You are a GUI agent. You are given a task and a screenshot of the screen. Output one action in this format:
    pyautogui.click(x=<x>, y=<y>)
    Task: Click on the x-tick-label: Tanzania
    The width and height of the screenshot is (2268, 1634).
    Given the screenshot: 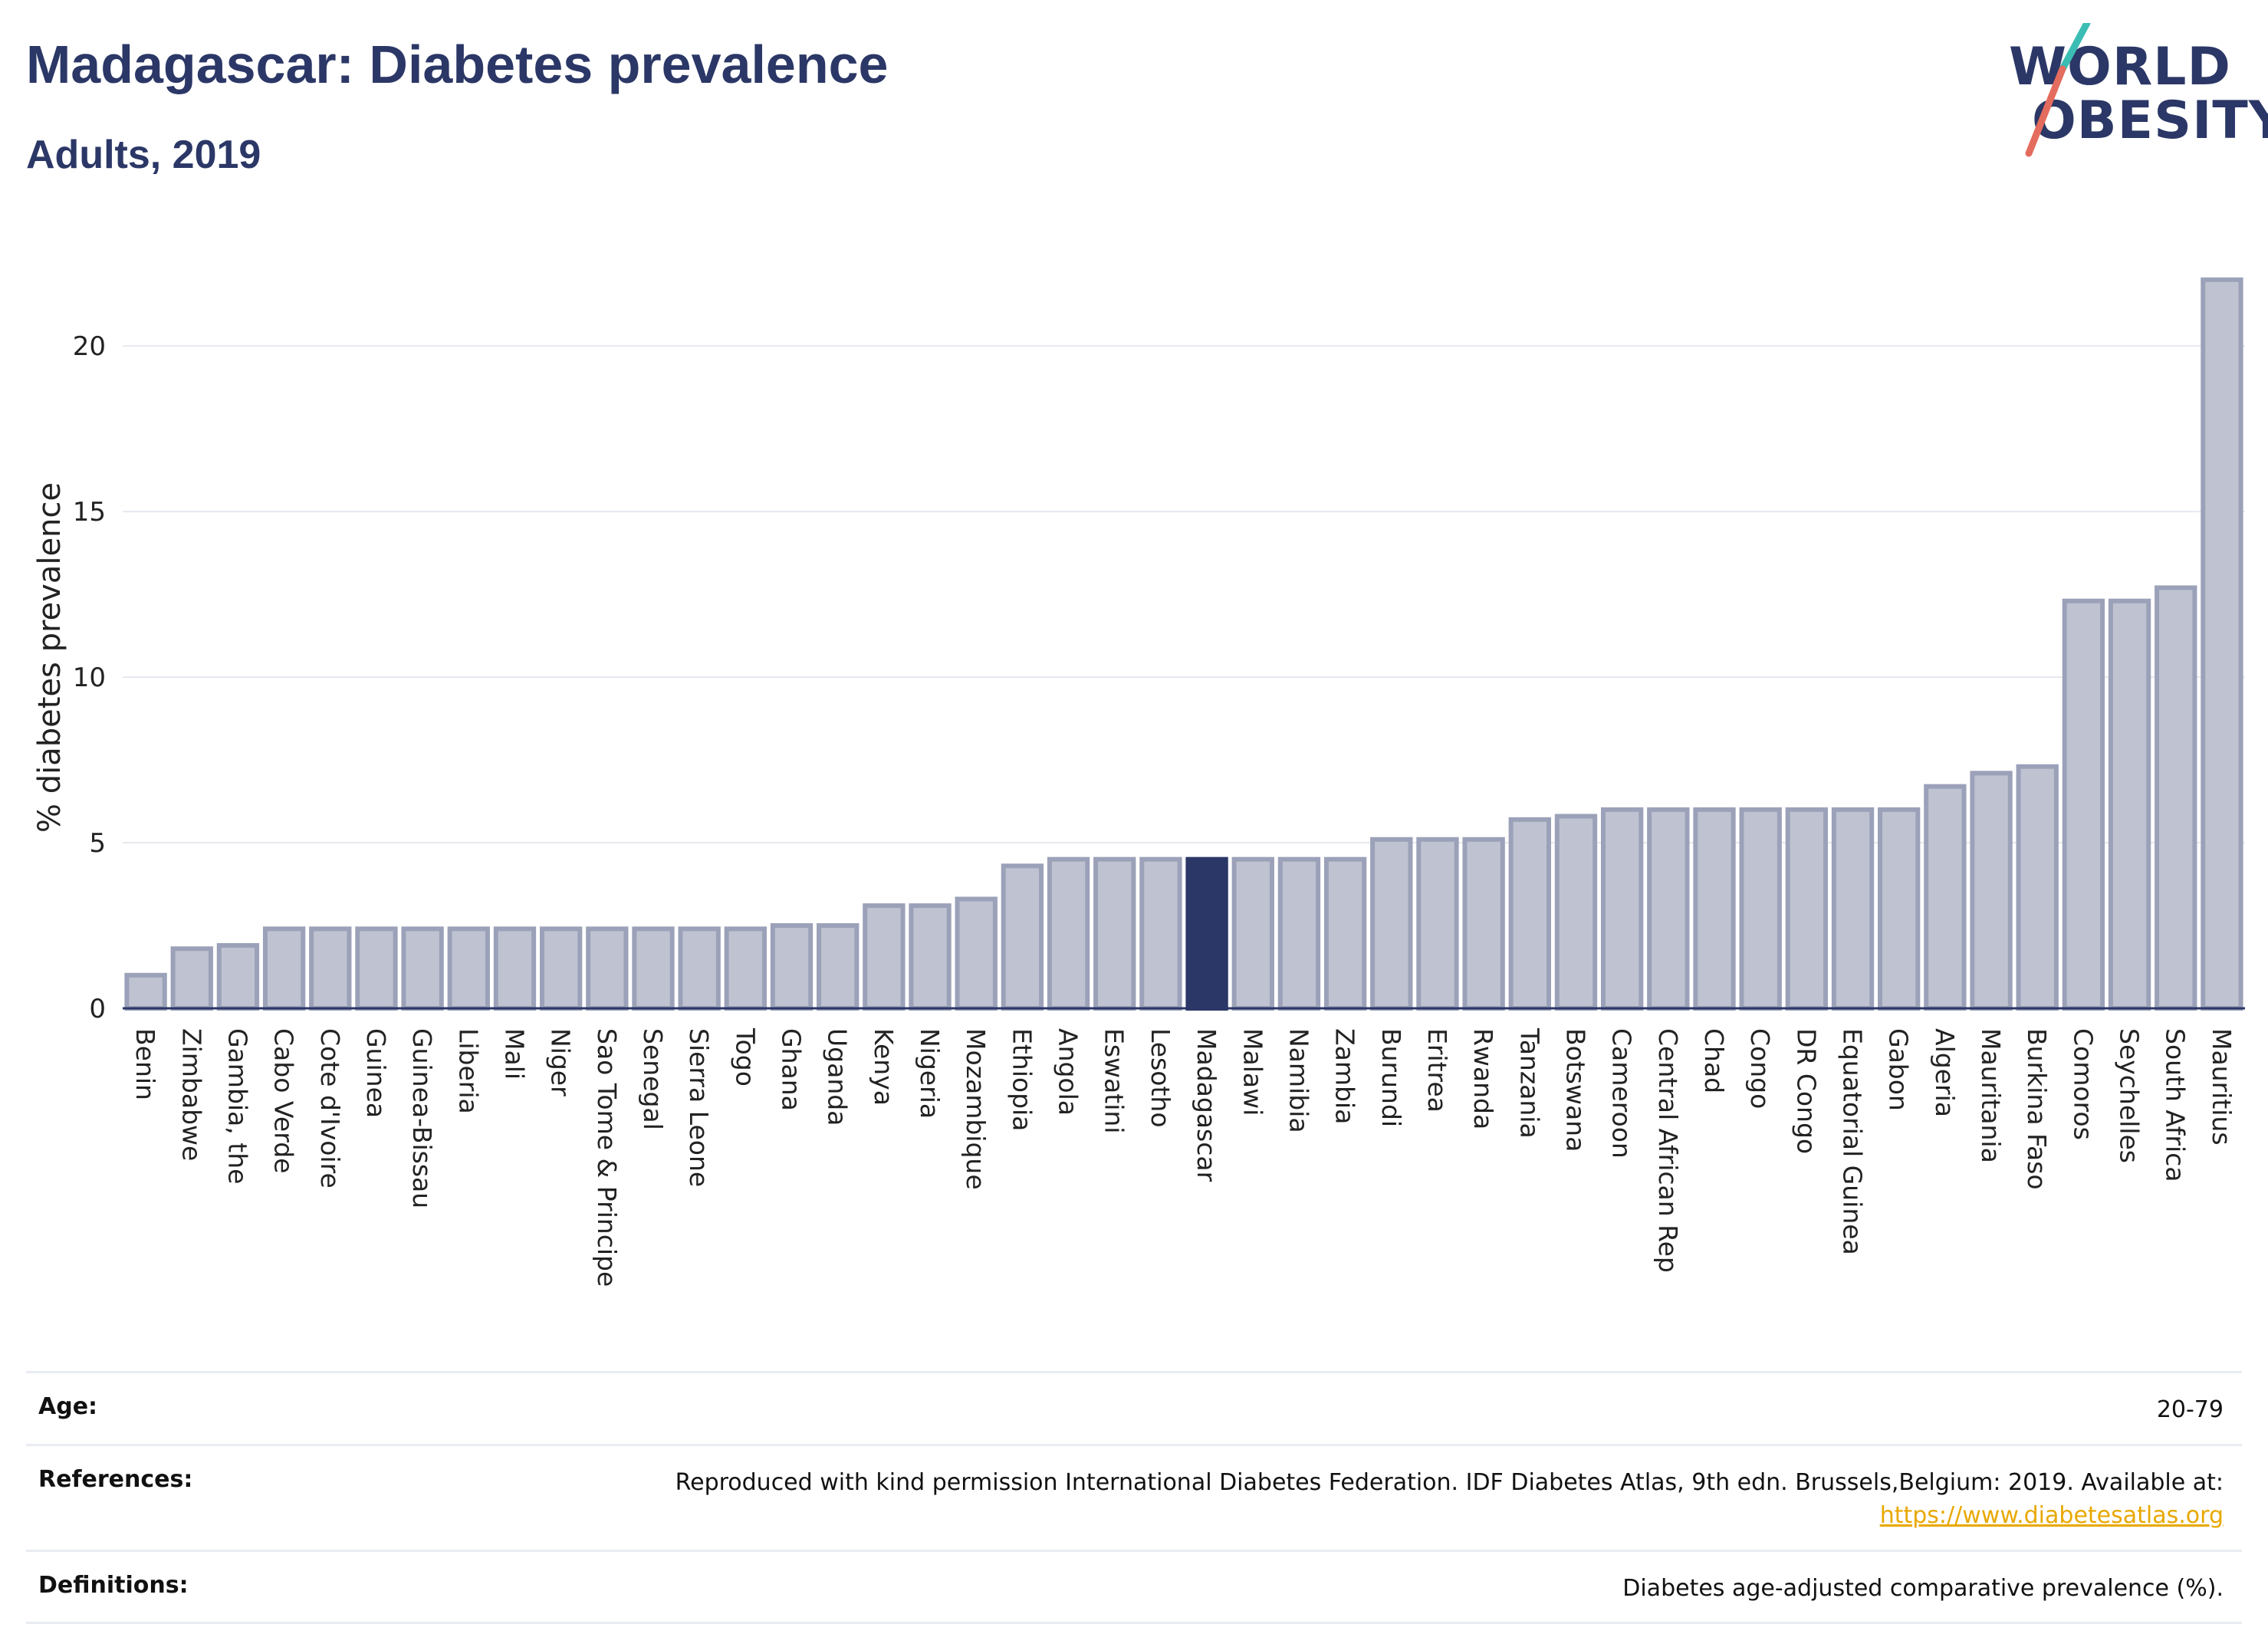 What is the action you would take?
    pyautogui.click(x=1529, y=1083)
    